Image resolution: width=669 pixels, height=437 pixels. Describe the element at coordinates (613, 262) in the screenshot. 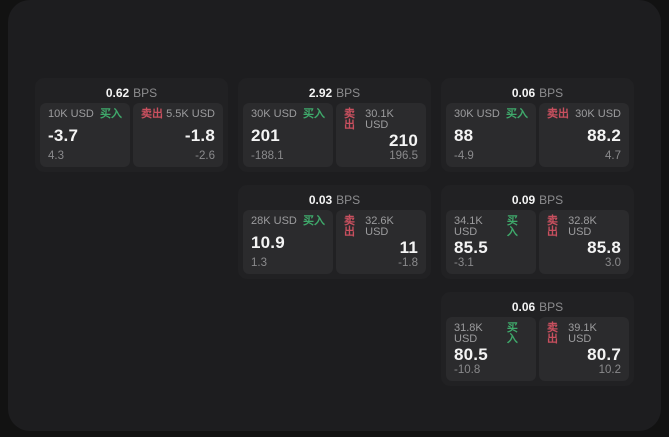

I see `sell-change: 3.0` at that location.